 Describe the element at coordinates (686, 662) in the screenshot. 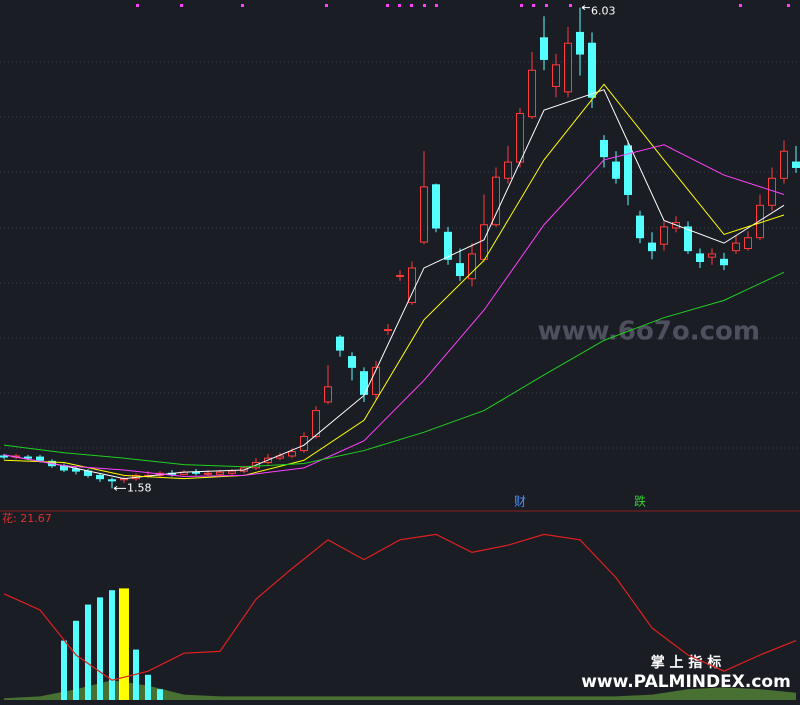

I see `footer-title: 掌 上 指 标` at that location.